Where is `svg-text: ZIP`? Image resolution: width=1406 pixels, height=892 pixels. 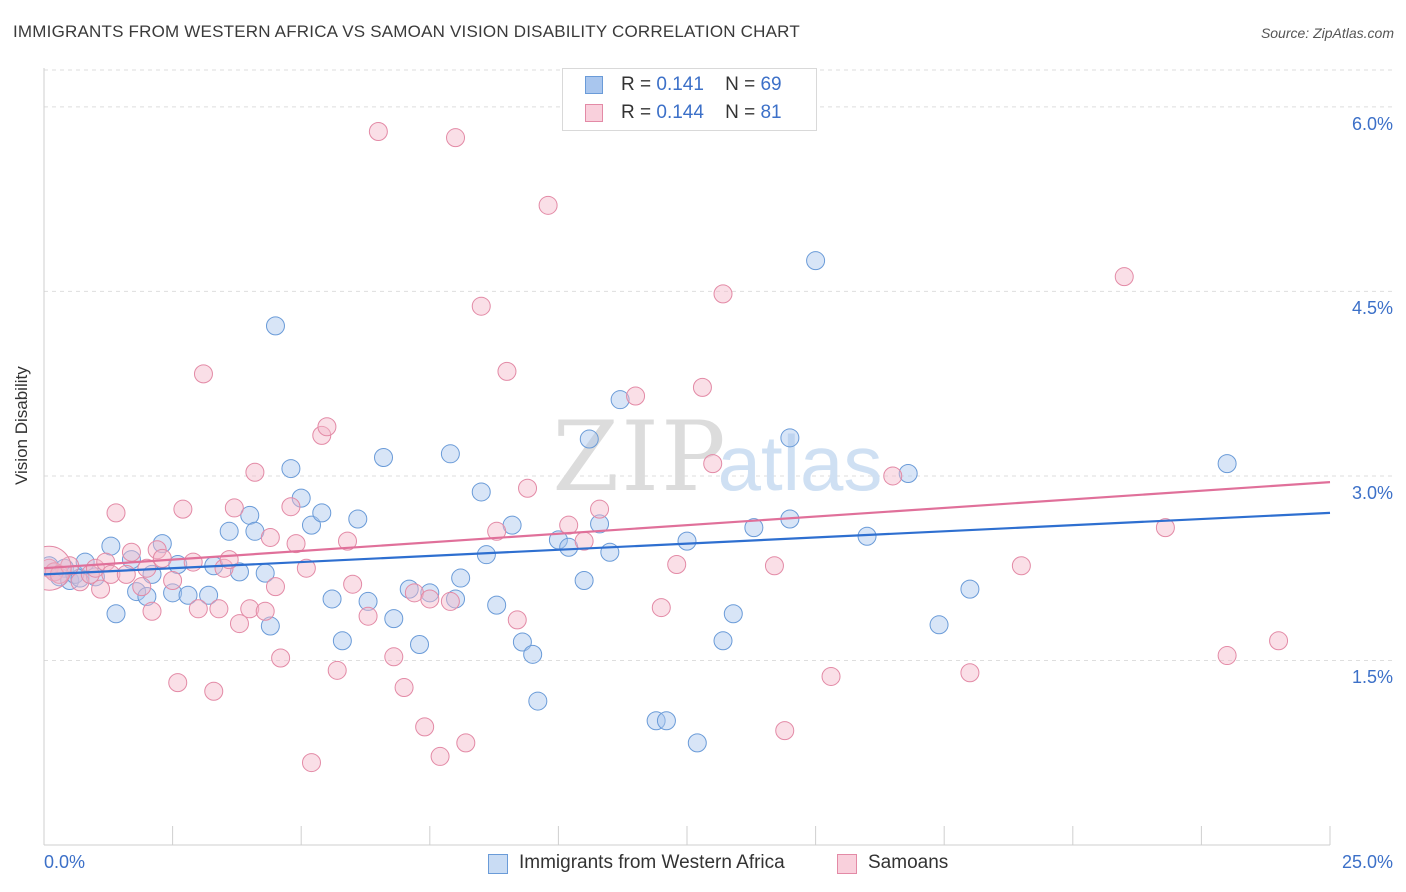 svg-text: ZIP is located at coordinates (639, 457).